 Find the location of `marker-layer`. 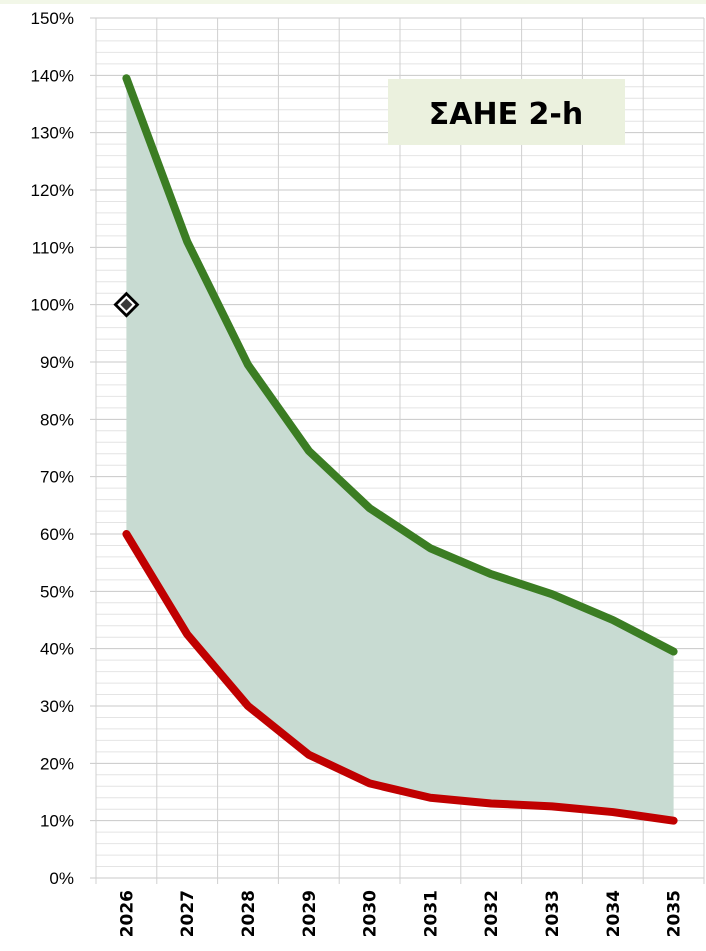

marker-layer is located at coordinates (126, 304).